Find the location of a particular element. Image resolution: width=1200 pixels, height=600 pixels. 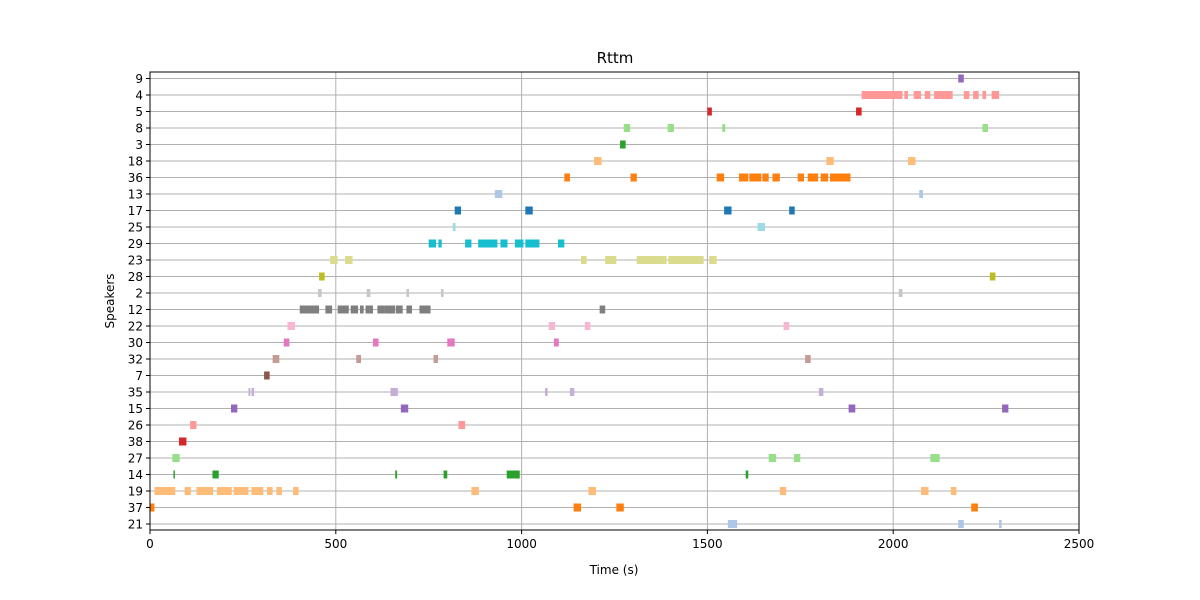

y-tick-label: 14 is located at coordinates (135, 475).